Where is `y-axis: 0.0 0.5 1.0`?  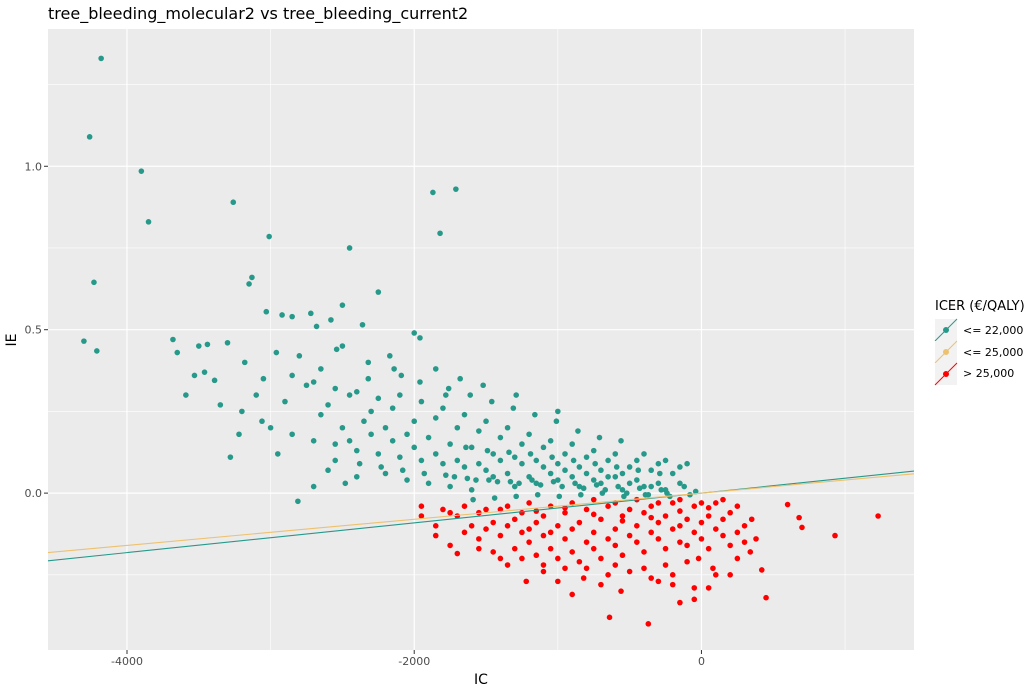
y-axis: 0.0 0.5 1.0 is located at coordinates (36, 330).